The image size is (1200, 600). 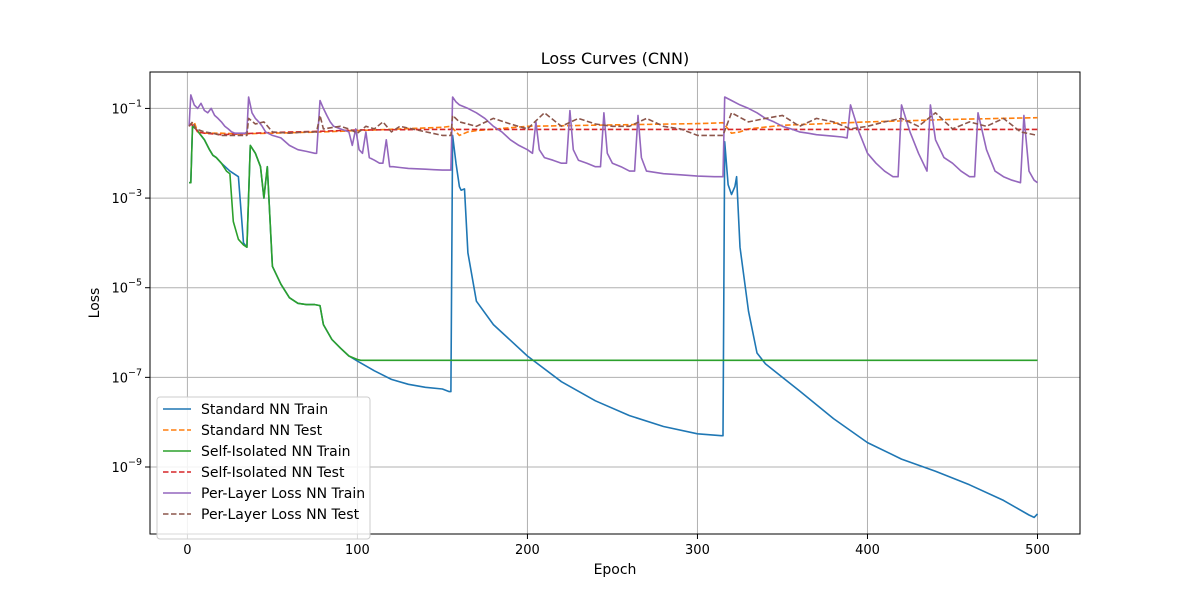 What do you see at coordinates (135, 193) in the screenshot?
I see `y-tick-label-exponent: −3` at bounding box center [135, 193].